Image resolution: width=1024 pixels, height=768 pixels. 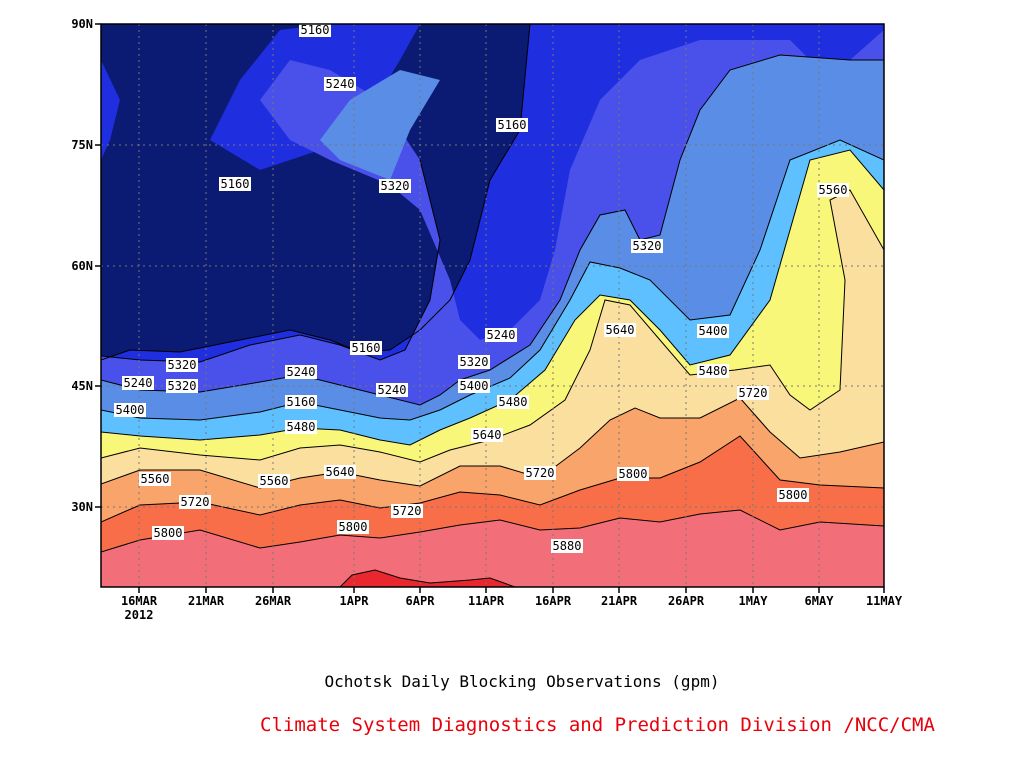 I want to click on y-tick-label: 60N, so click(x=82, y=266).